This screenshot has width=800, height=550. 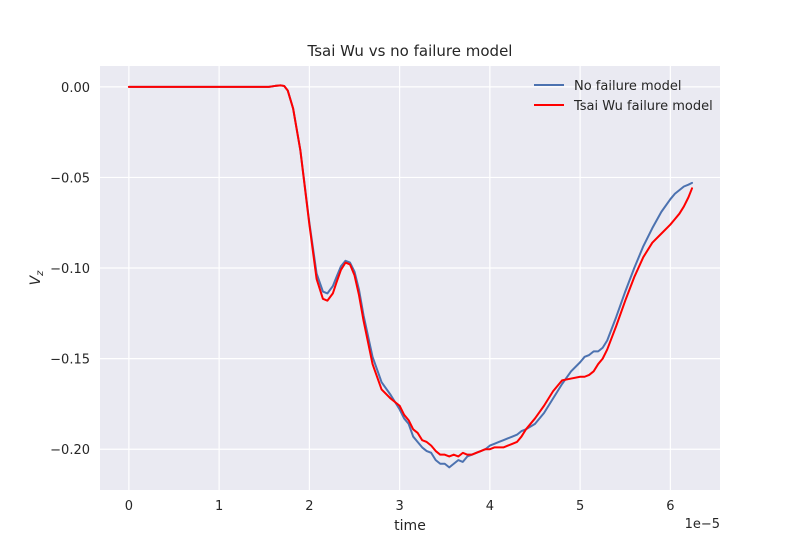 What do you see at coordinates (219, 506) in the screenshot?
I see `x-tick-label: 1` at bounding box center [219, 506].